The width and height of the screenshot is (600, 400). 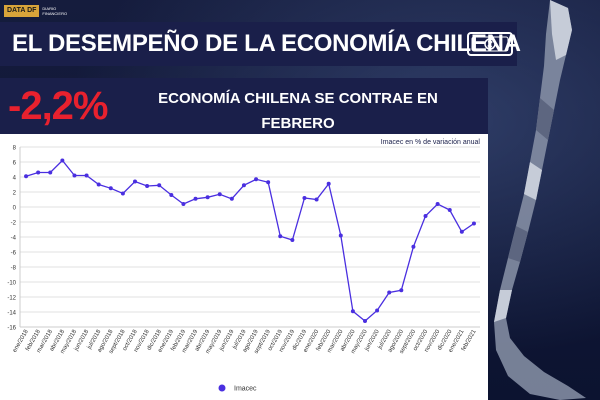 I want to click on y-tick-label: -12, so click(x=11, y=299).